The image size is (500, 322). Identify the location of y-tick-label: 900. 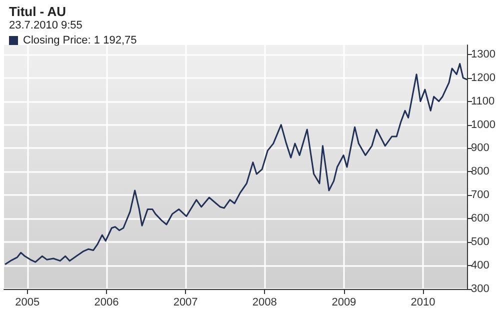
(480, 148).